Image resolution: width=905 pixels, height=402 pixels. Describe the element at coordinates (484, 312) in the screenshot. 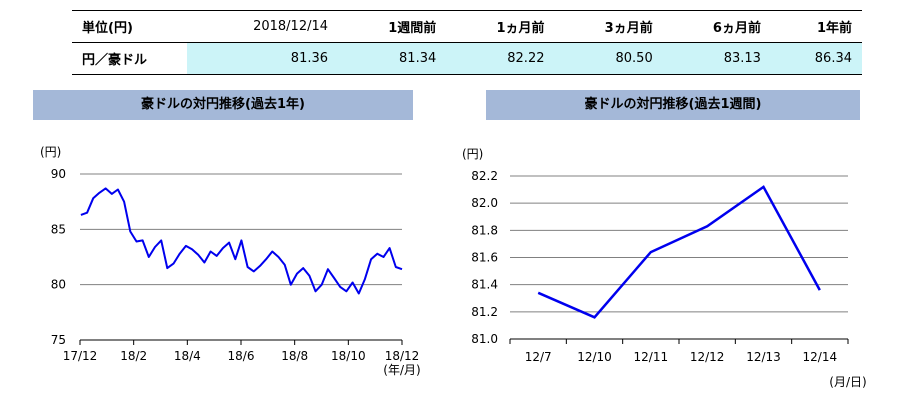

I see `y-tick-label: 81.2` at that location.